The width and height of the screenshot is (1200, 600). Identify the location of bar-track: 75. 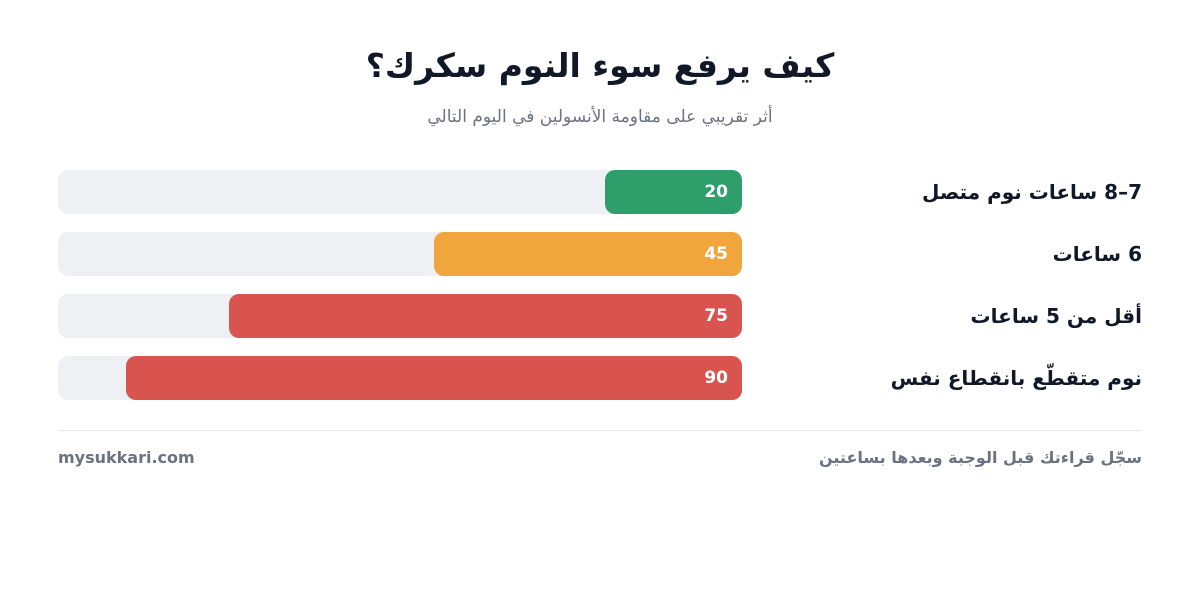
(400, 316).